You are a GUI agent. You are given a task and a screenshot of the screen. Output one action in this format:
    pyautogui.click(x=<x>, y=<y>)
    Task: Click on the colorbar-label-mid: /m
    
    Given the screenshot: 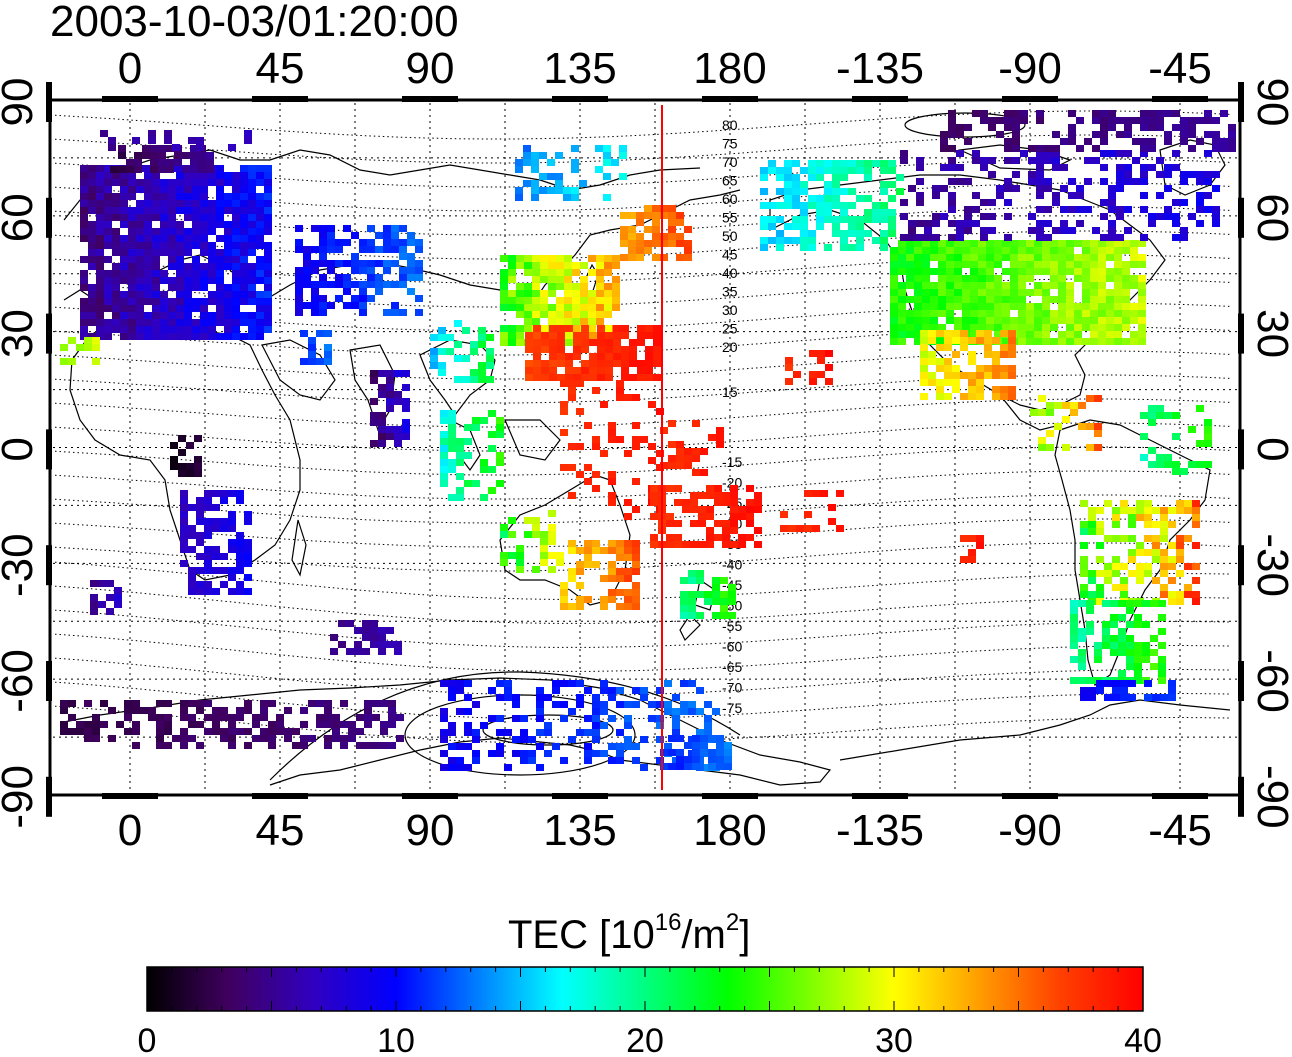 What is the action you would take?
    pyautogui.click(x=703, y=935)
    